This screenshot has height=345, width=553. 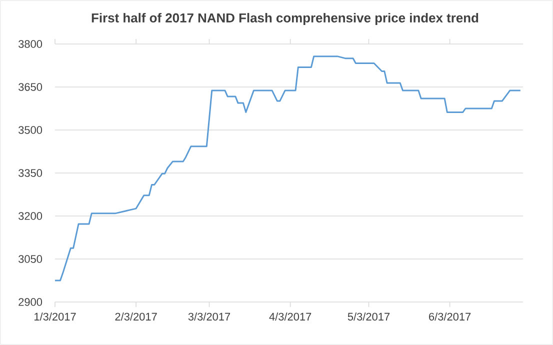 I want to click on chart-title: First half of 2017 NAND Flash comprehensive price index trend, so click(x=285, y=19).